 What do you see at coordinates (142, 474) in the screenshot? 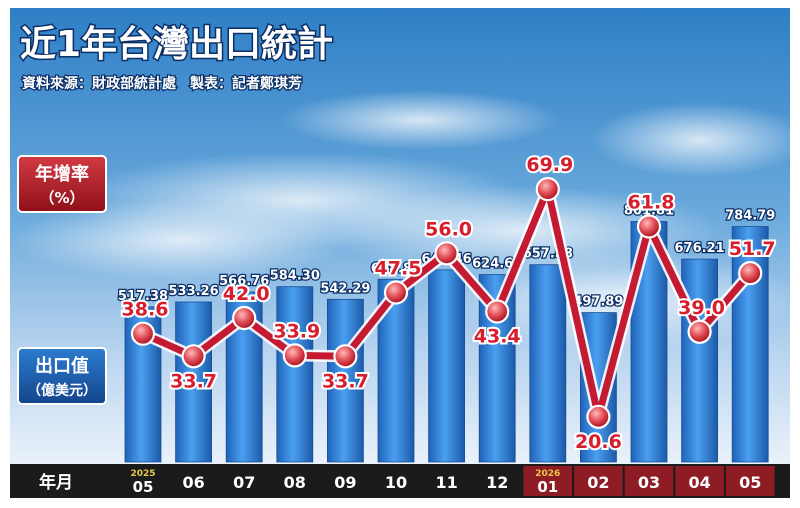
I see `x-axis-year-label: 2025` at bounding box center [142, 474].